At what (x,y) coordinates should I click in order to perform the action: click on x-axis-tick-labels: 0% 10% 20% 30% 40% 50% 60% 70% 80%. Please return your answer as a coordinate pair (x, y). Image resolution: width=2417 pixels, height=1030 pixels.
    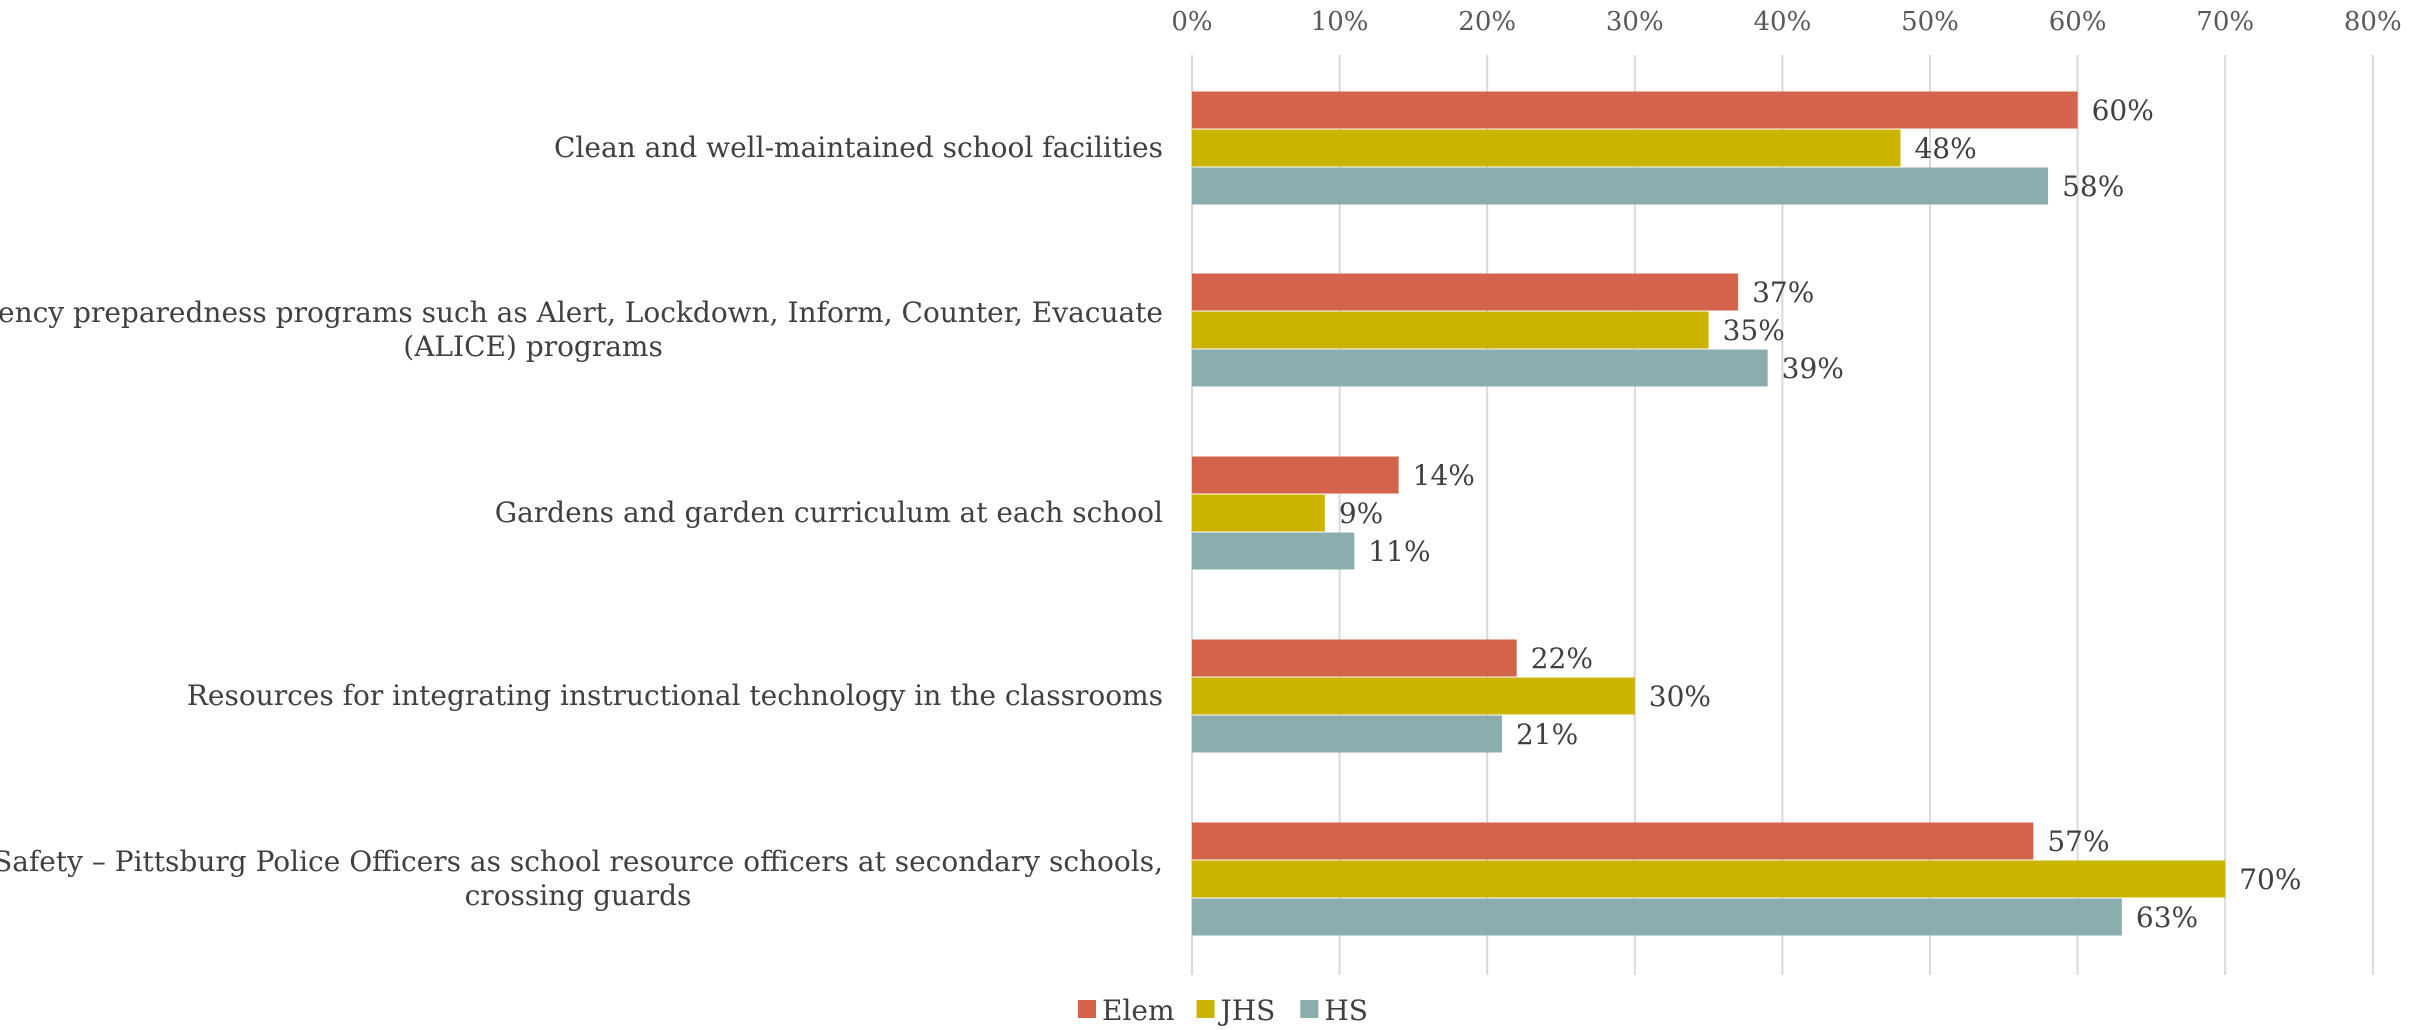
    Looking at the image, I should click on (1786, 22).